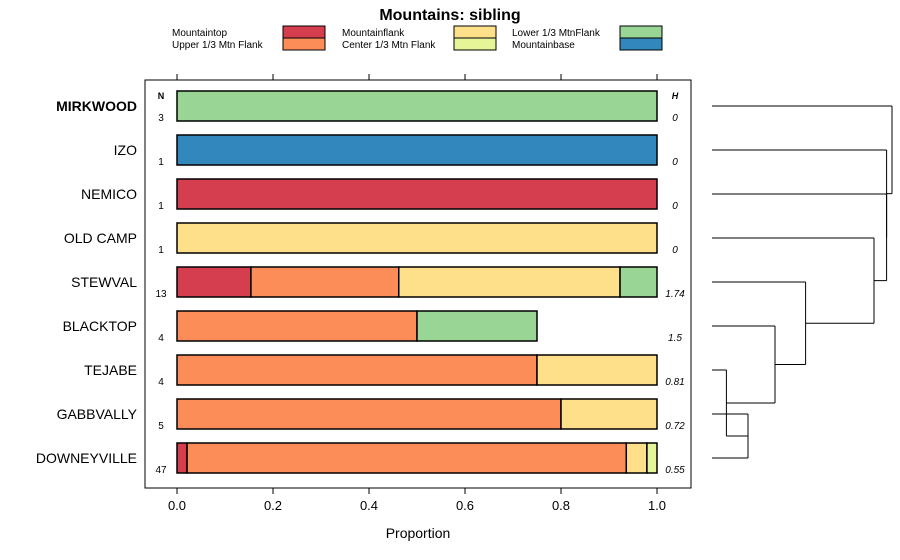 The height and width of the screenshot is (560, 900). What do you see at coordinates (418, 533) in the screenshot?
I see `x-axis-label: Proportion` at bounding box center [418, 533].